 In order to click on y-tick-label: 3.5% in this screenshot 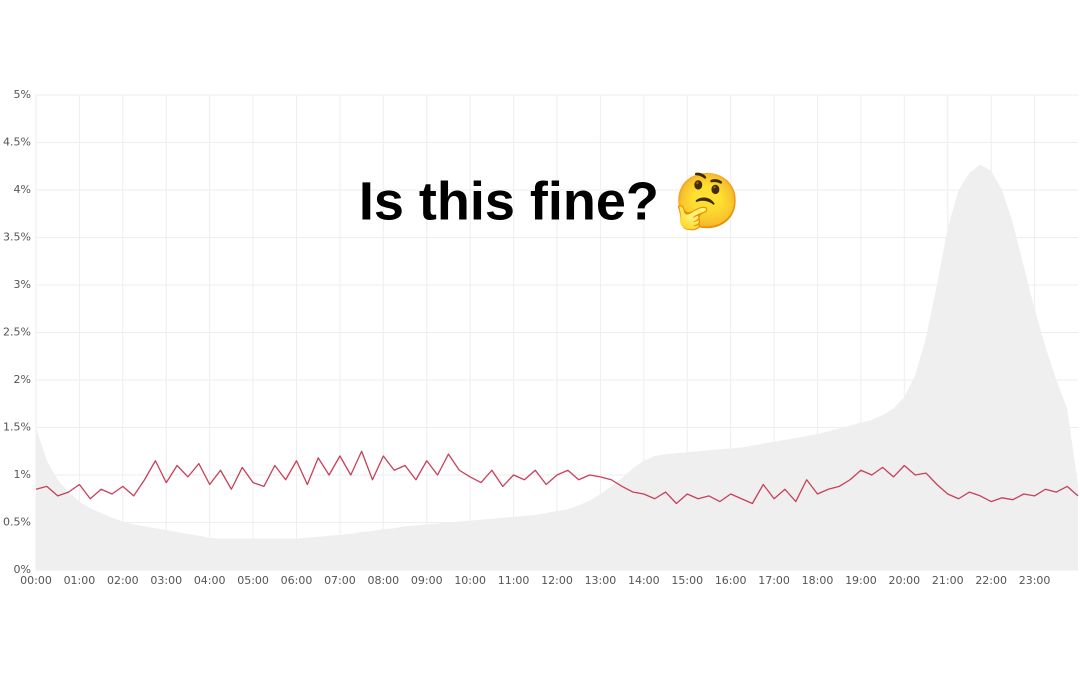, I will do `click(17, 237)`.